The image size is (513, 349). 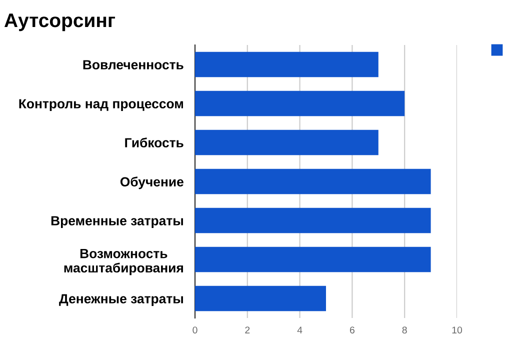 What do you see at coordinates (60, 23) in the screenshot?
I see `chart-title: Аутсорсинг` at bounding box center [60, 23].